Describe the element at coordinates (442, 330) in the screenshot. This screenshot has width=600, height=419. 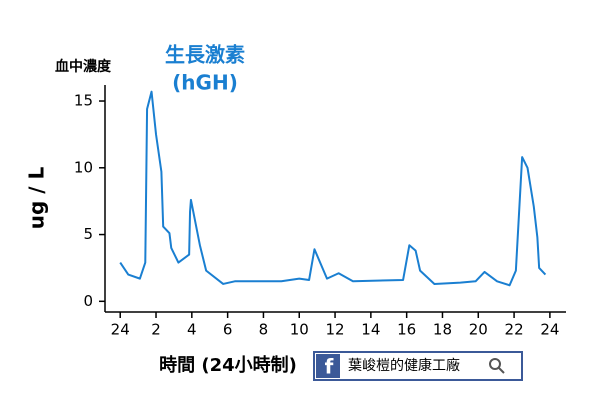
I see `x-tick-label: 18` at that location.